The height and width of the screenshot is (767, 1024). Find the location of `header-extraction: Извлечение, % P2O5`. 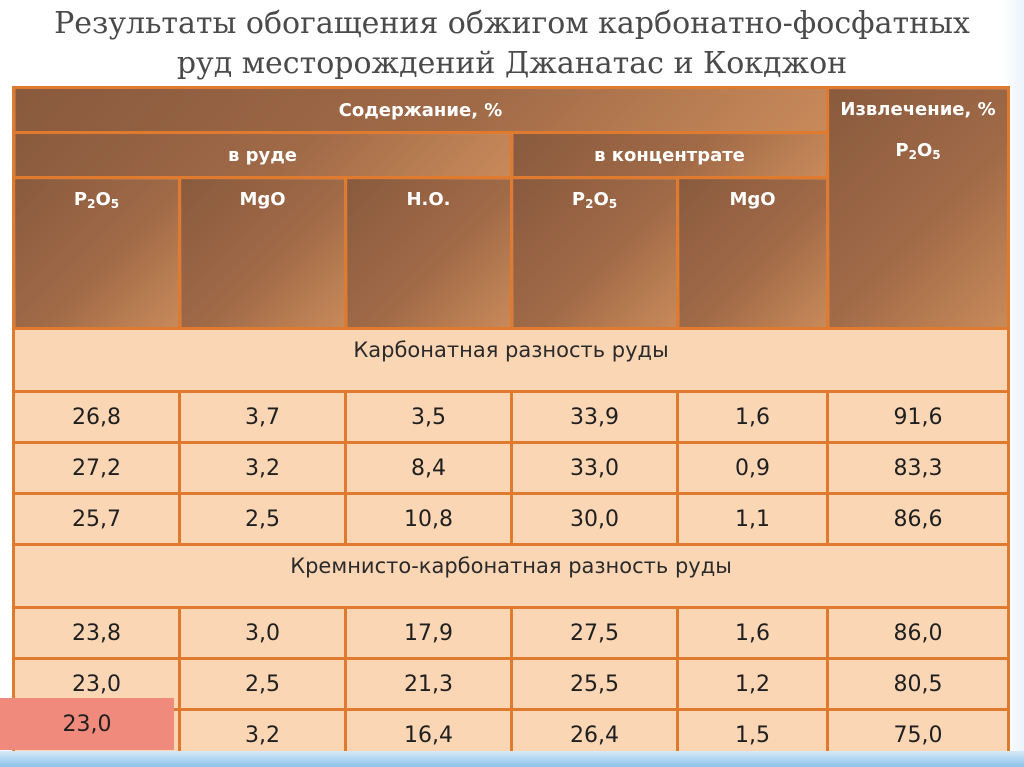

header-extraction: Извлечение, % P2O5 is located at coordinates (918, 208).